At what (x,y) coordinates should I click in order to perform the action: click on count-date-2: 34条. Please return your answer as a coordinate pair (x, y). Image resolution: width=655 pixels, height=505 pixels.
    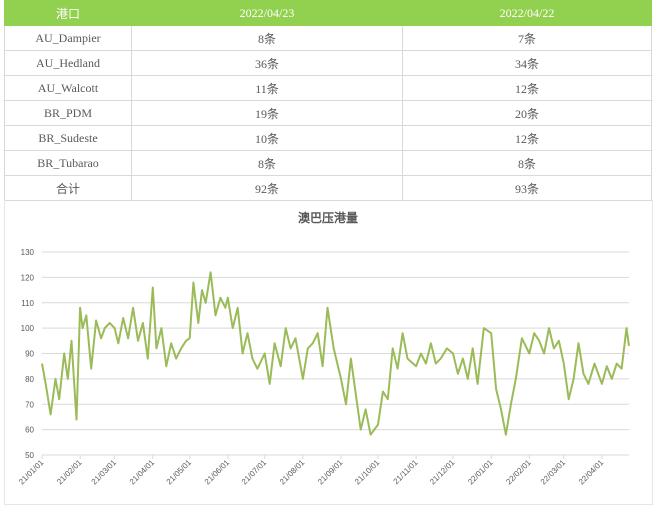
    Looking at the image, I should click on (527, 63).